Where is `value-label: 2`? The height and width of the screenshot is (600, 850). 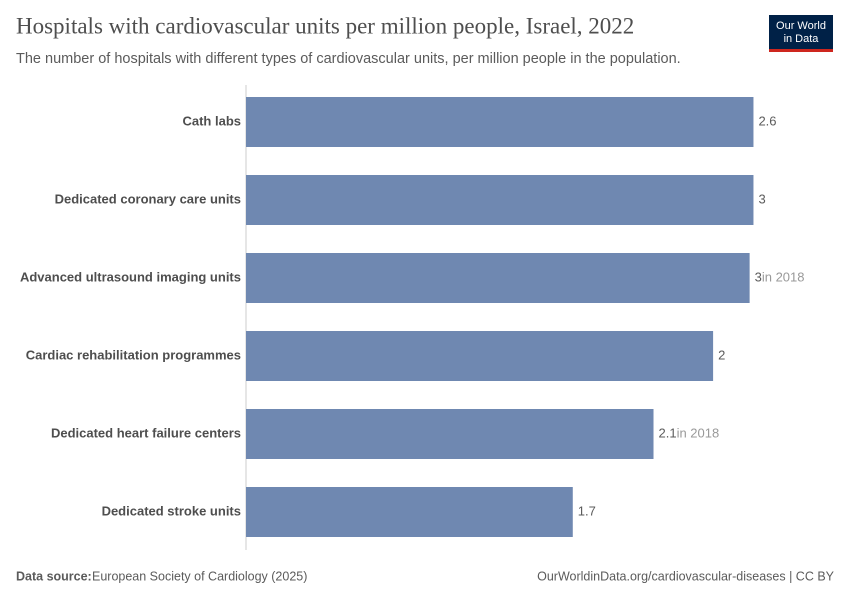
value-label: 2 is located at coordinates (721, 354).